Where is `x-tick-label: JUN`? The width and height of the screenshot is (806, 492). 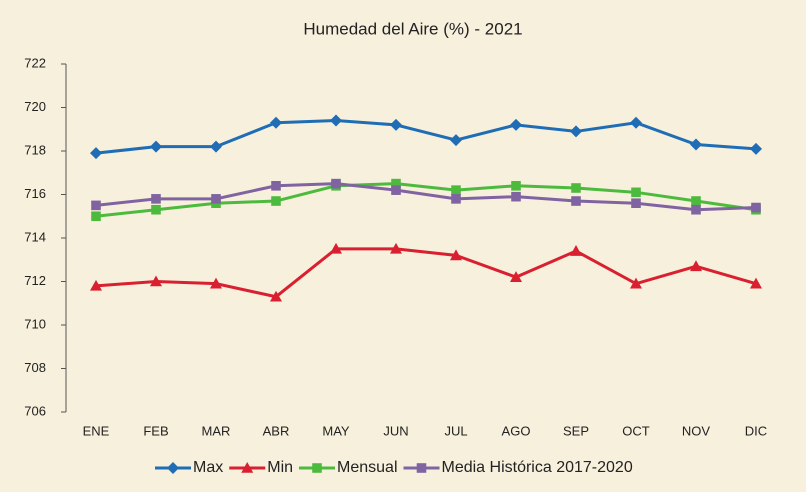 x-tick-label: JUN is located at coordinates (395, 430).